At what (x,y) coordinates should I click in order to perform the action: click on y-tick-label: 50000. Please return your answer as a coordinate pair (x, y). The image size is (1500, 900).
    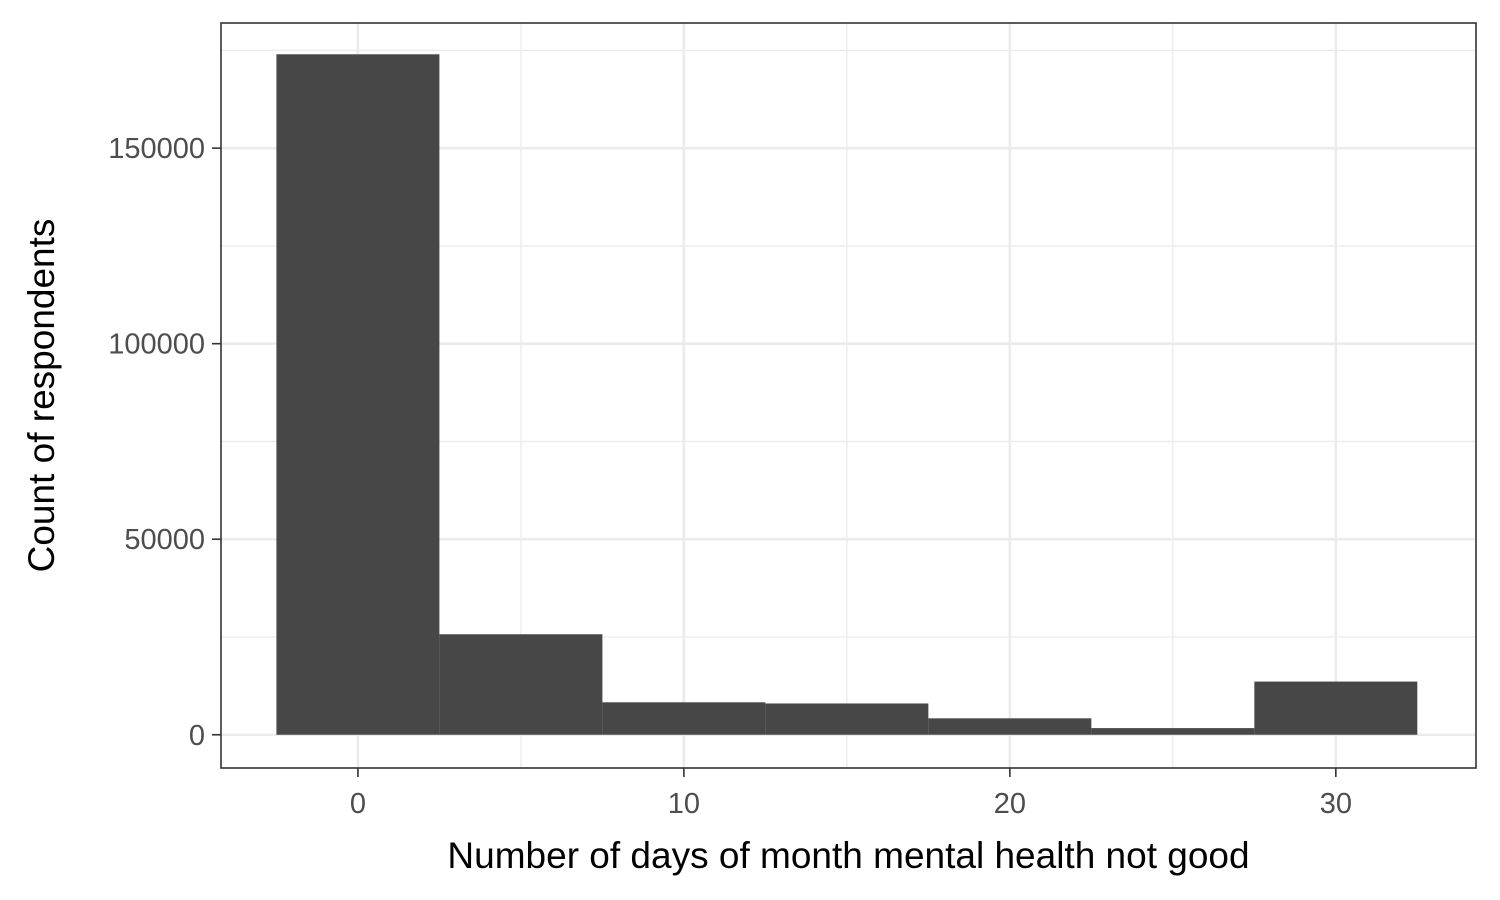
    Looking at the image, I should click on (164, 540).